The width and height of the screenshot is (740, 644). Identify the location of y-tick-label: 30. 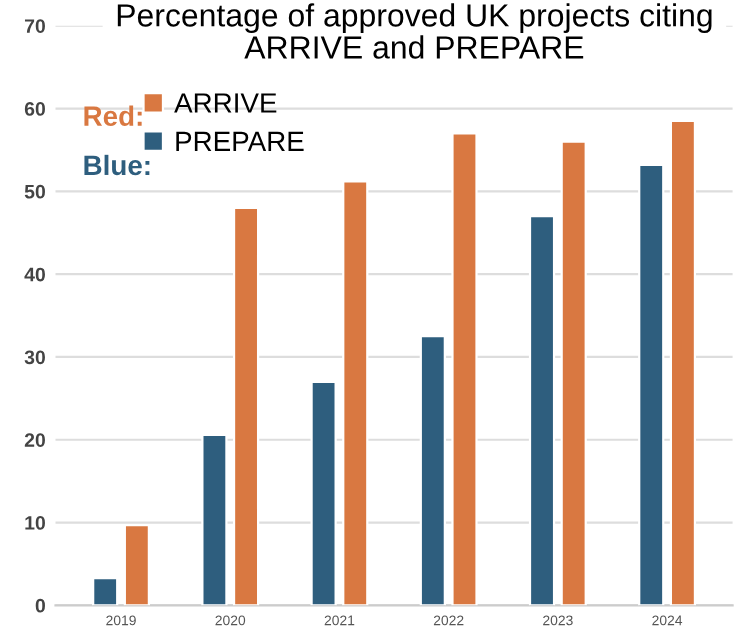
(34, 357).